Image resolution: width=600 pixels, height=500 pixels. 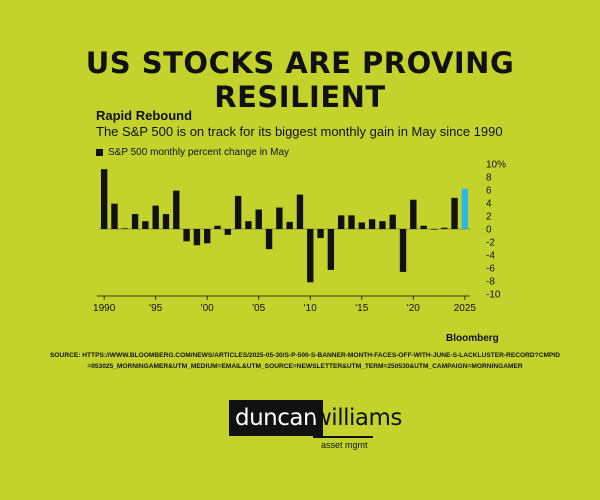 I want to click on y-tick-label: -4, so click(x=490, y=256).